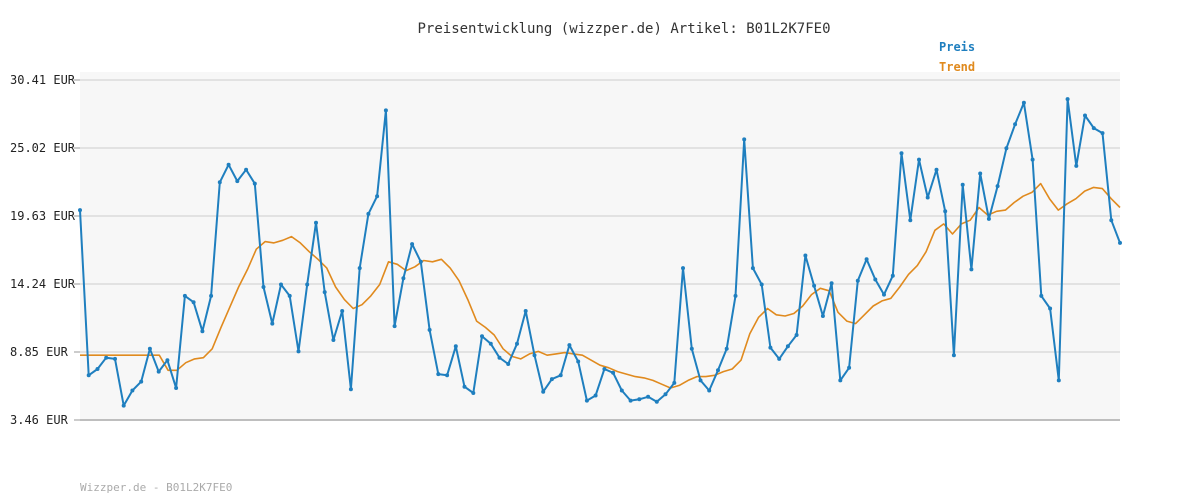 The image size is (1200, 500). Describe the element at coordinates (43, 80) in the screenshot. I see `y-tick-label-0: 30.41 EUR` at that location.